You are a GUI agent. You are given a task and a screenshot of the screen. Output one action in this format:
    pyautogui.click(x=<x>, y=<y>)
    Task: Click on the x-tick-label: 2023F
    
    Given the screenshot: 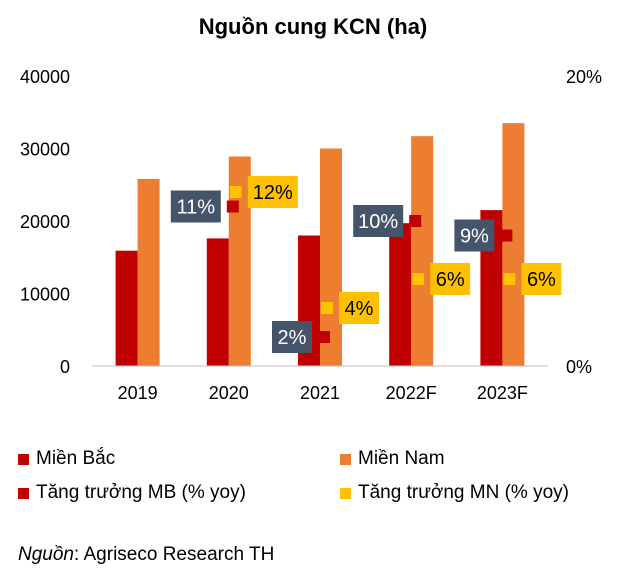 What is the action you would take?
    pyautogui.click(x=502, y=393)
    